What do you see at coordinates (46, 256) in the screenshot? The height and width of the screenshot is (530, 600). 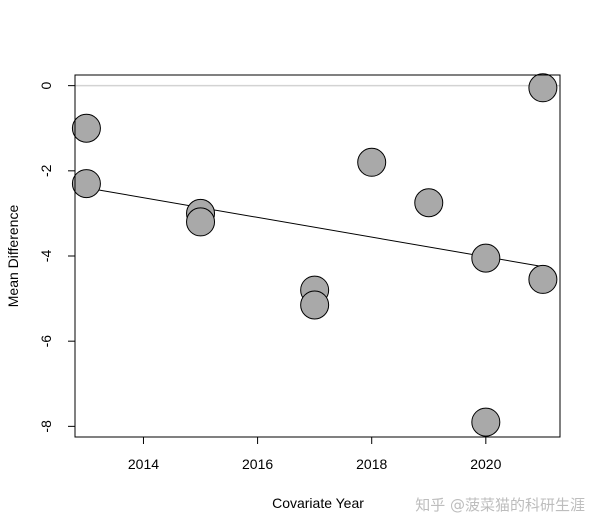 I see `y-tick-label-2: -4` at bounding box center [46, 256].